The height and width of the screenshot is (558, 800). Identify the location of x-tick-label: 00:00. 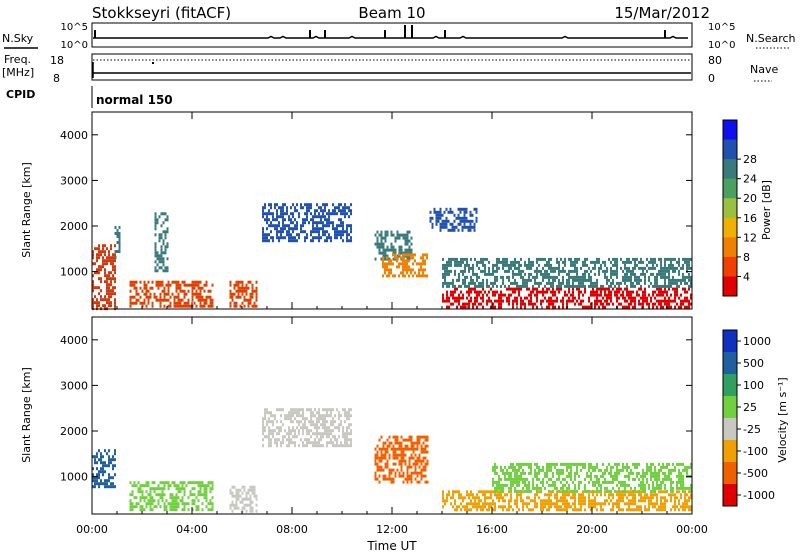
(692, 529).